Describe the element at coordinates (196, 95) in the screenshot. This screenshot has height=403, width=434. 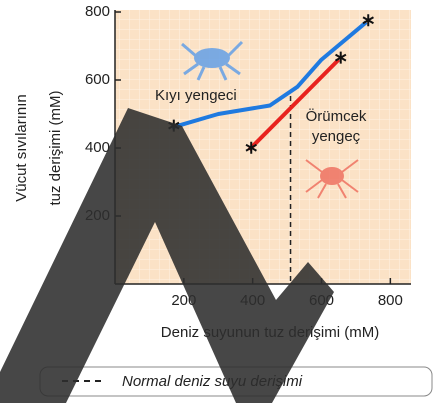
I see `series-label: Kıyı yengeci` at that location.